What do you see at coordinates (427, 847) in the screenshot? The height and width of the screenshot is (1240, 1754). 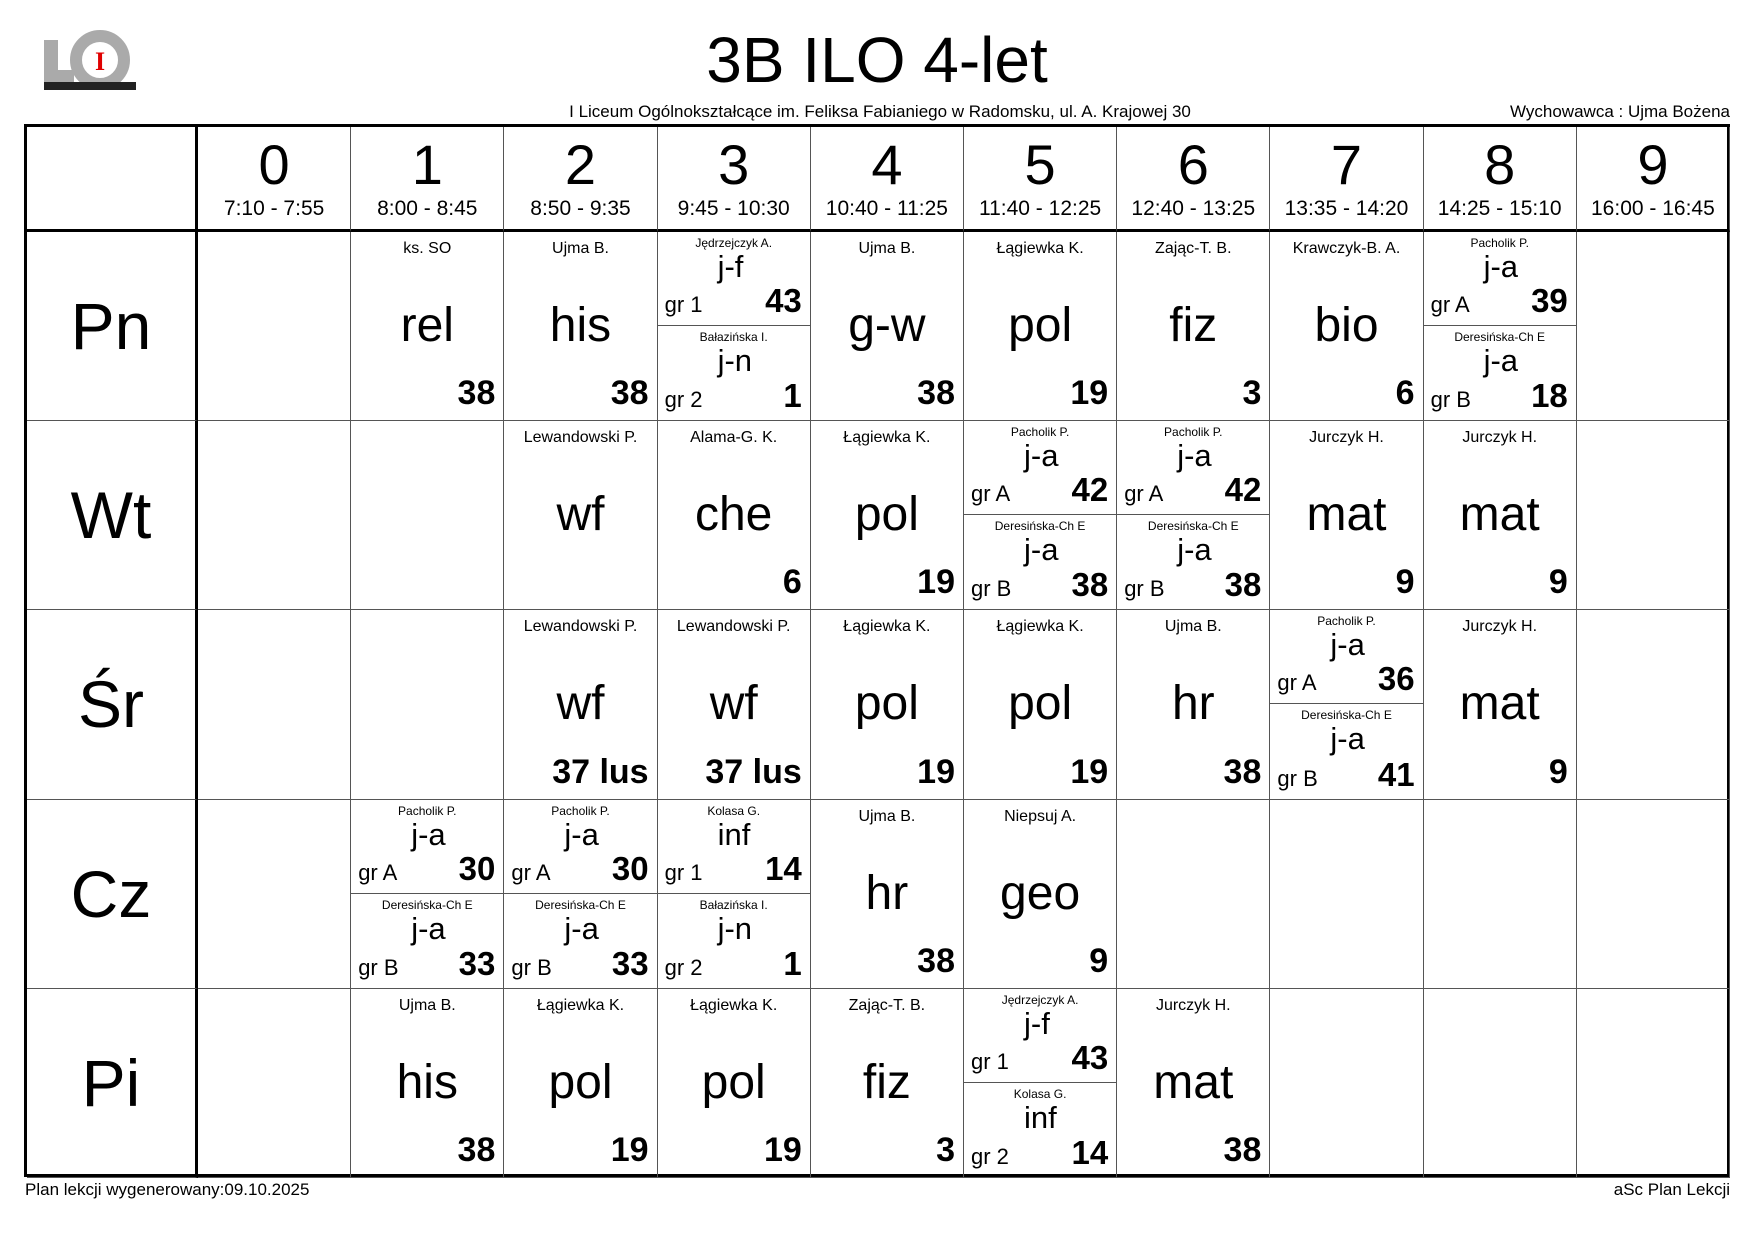 I see `group-lesson: Pacholik P. gr A j-a 30` at bounding box center [427, 847].